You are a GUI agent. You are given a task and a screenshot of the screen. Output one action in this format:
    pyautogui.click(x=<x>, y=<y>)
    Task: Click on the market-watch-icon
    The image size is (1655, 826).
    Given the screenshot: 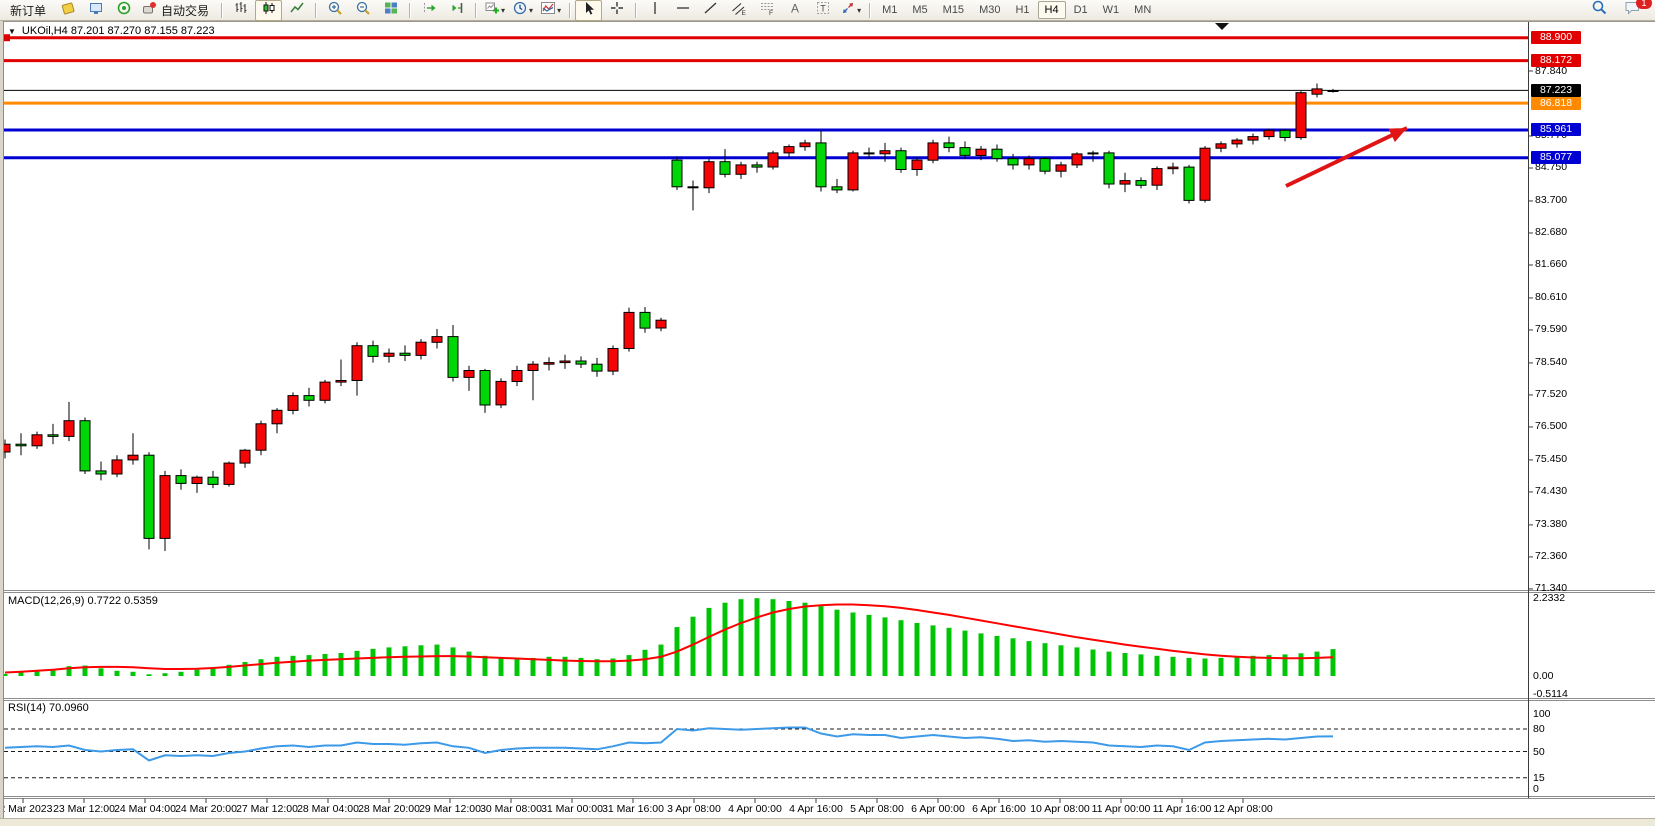 What is the action you would take?
    pyautogui.click(x=96, y=10)
    